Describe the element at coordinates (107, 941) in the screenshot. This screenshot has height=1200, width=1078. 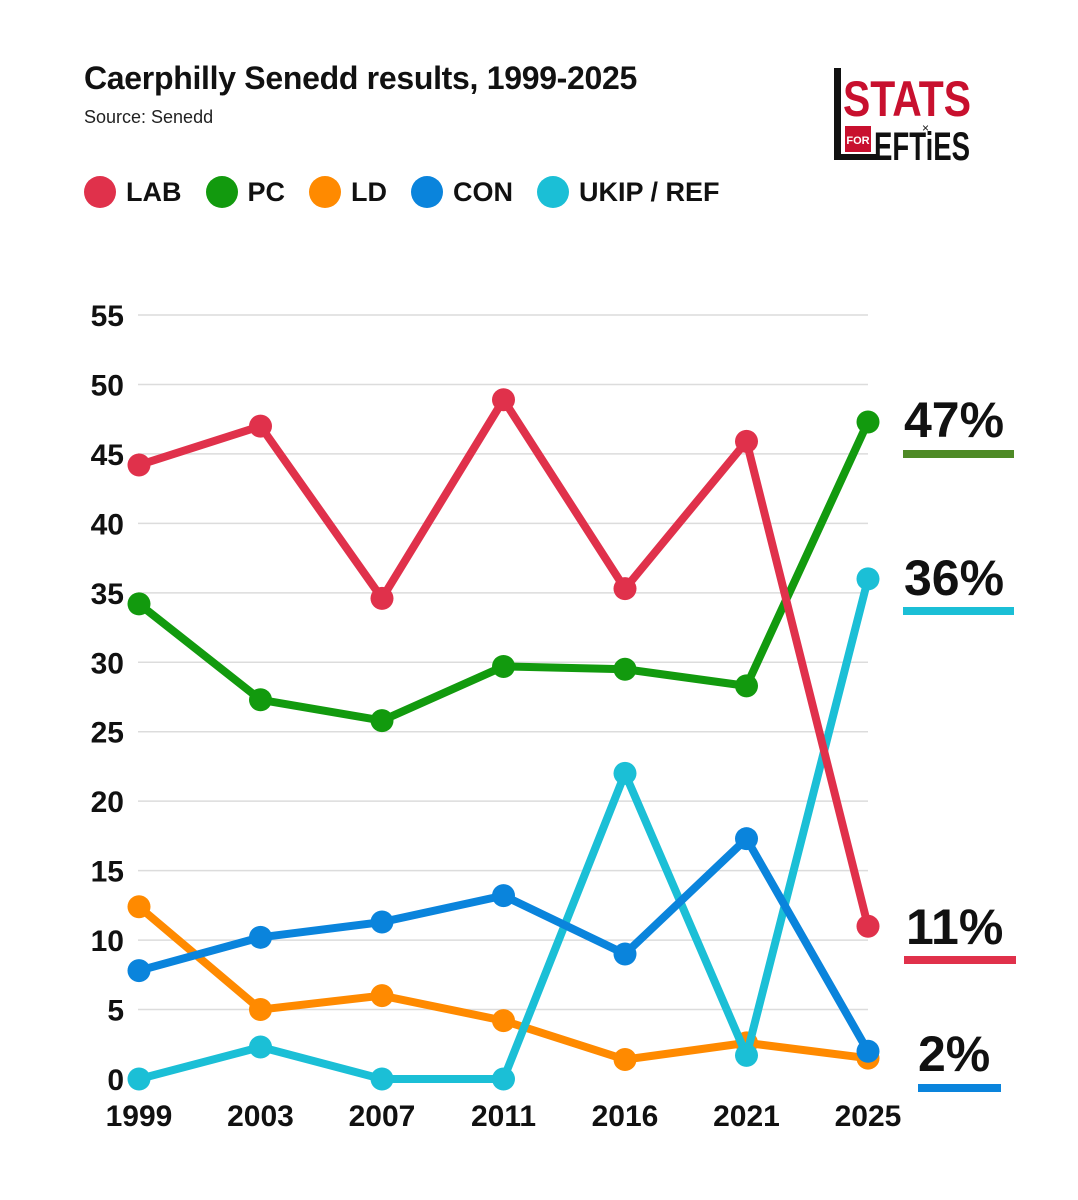
I see `y-tick-label-10: 10` at that location.